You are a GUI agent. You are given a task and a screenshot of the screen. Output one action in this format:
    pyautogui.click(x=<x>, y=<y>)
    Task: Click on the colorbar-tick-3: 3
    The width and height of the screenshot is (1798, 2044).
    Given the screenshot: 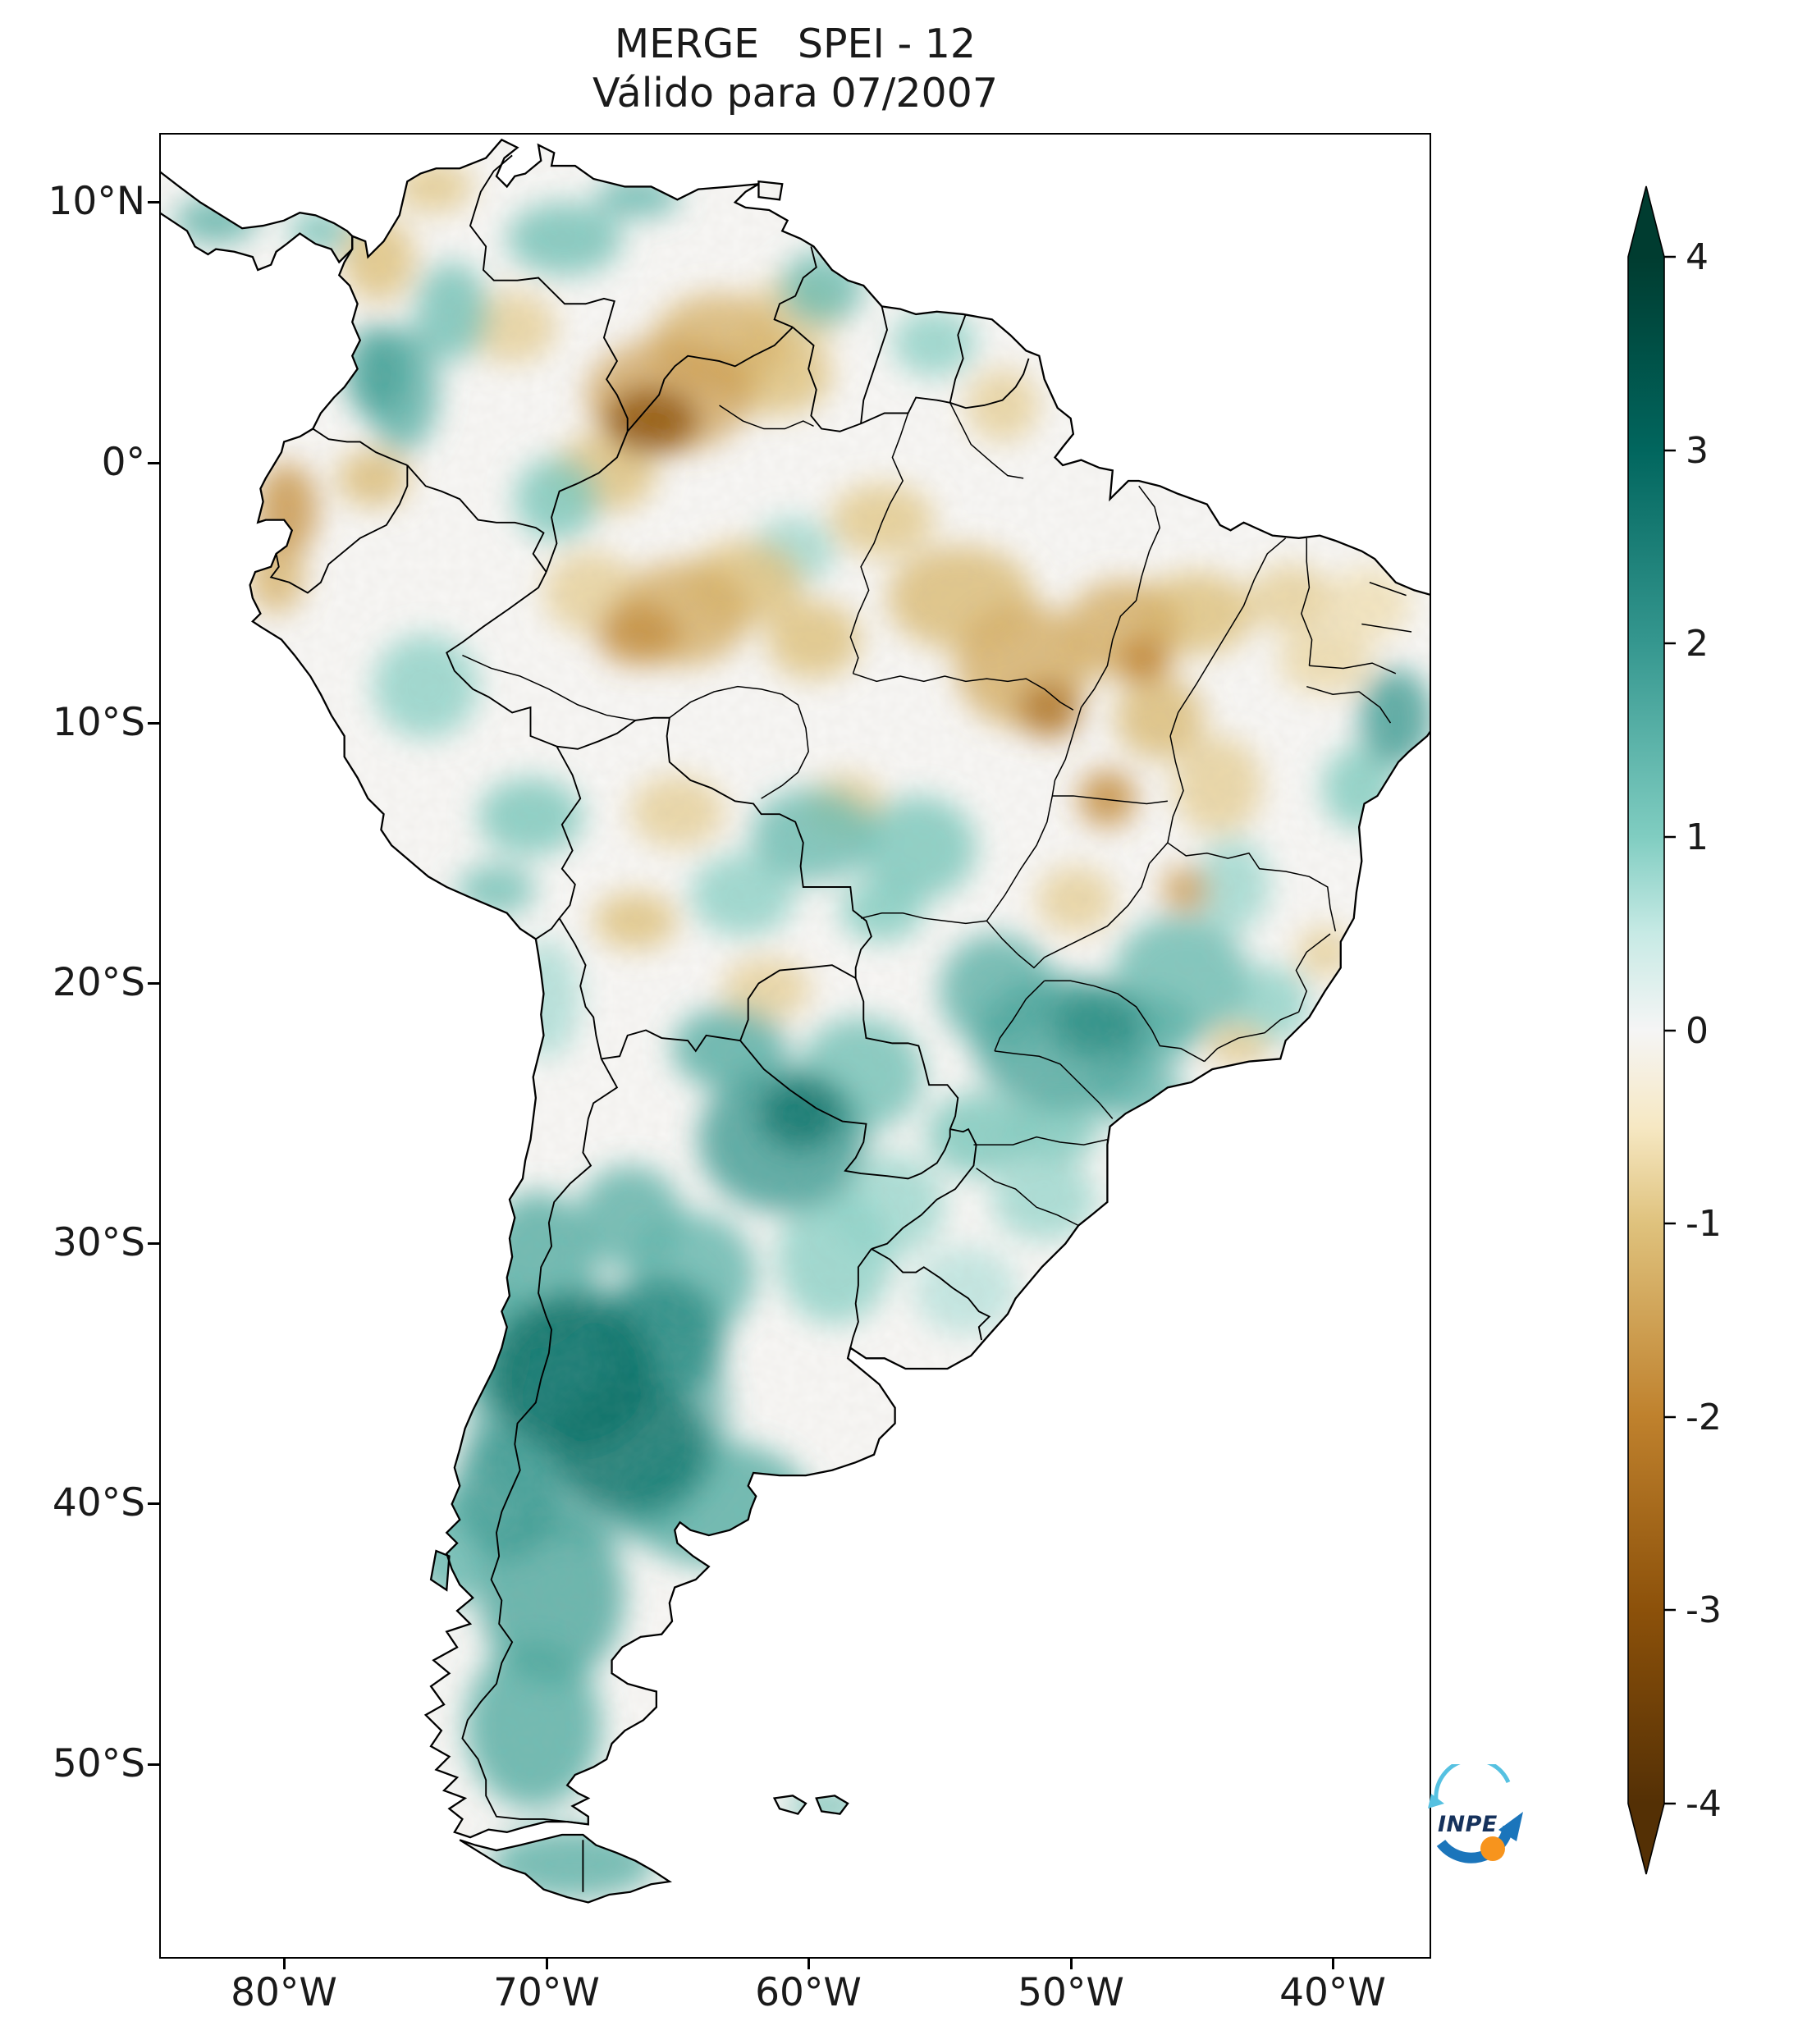 What is the action you would take?
    pyautogui.click(x=1697, y=451)
    